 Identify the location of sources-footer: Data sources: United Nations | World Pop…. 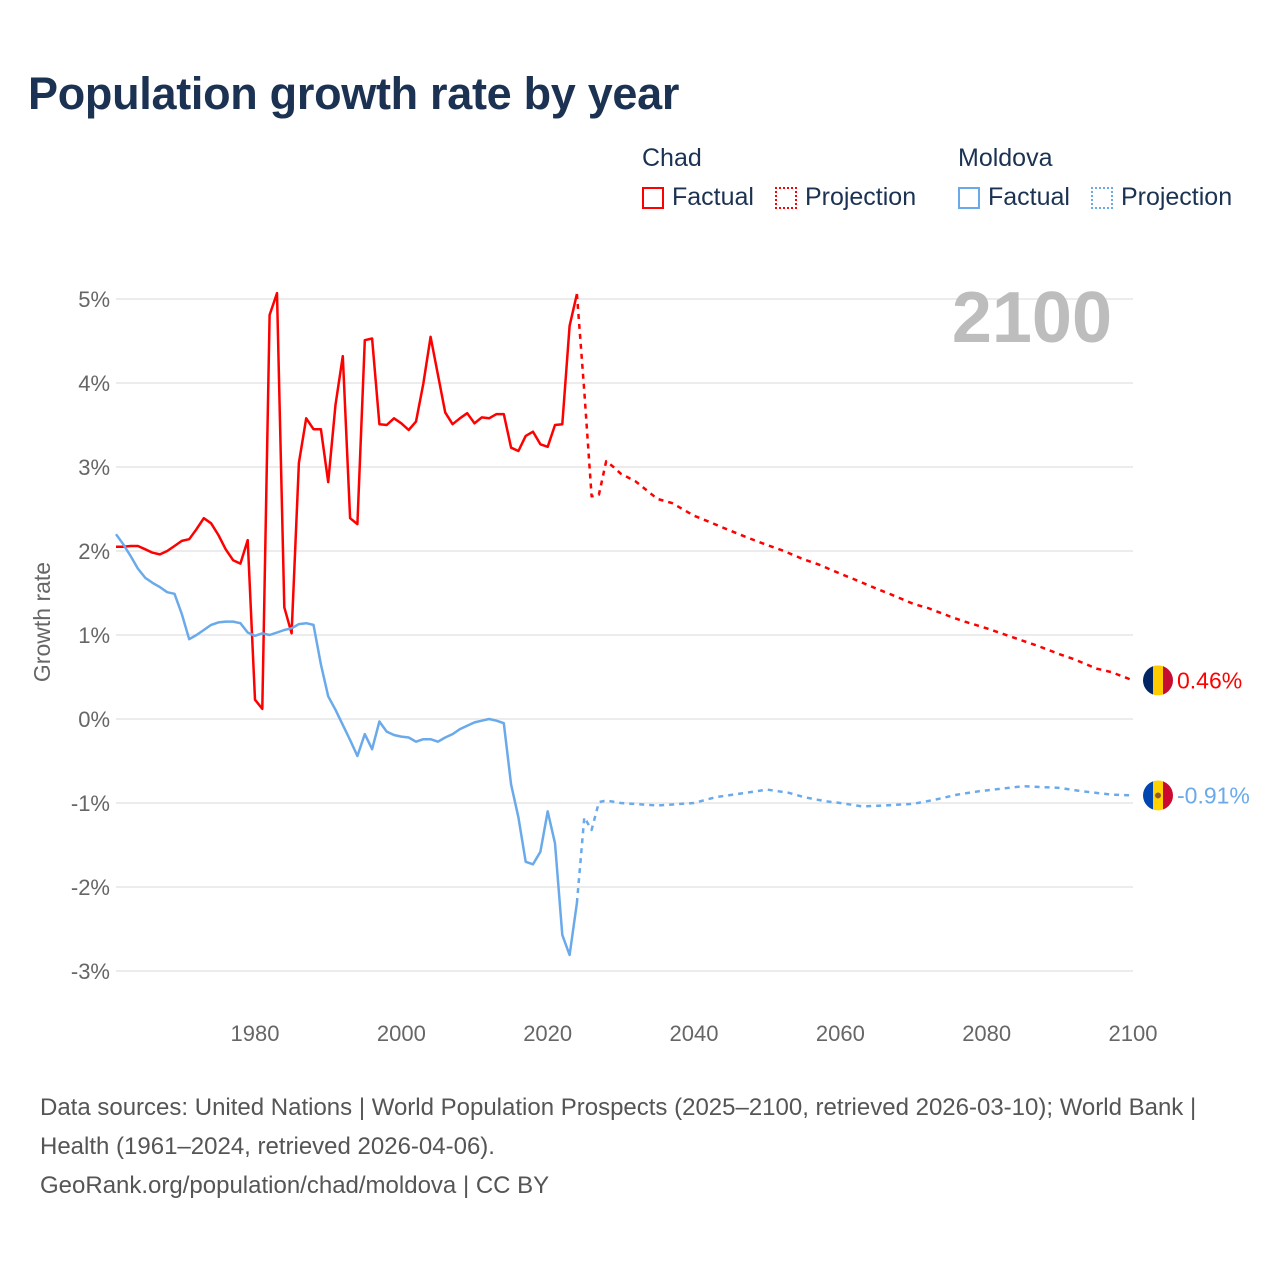
(640, 1146).